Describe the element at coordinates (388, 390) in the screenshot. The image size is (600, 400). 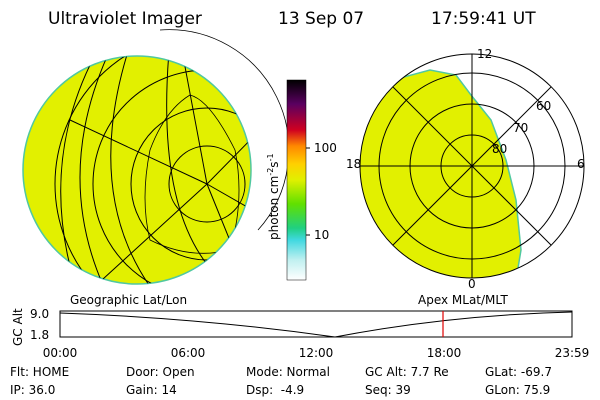
I see `info-field: Seq: 39` at that location.